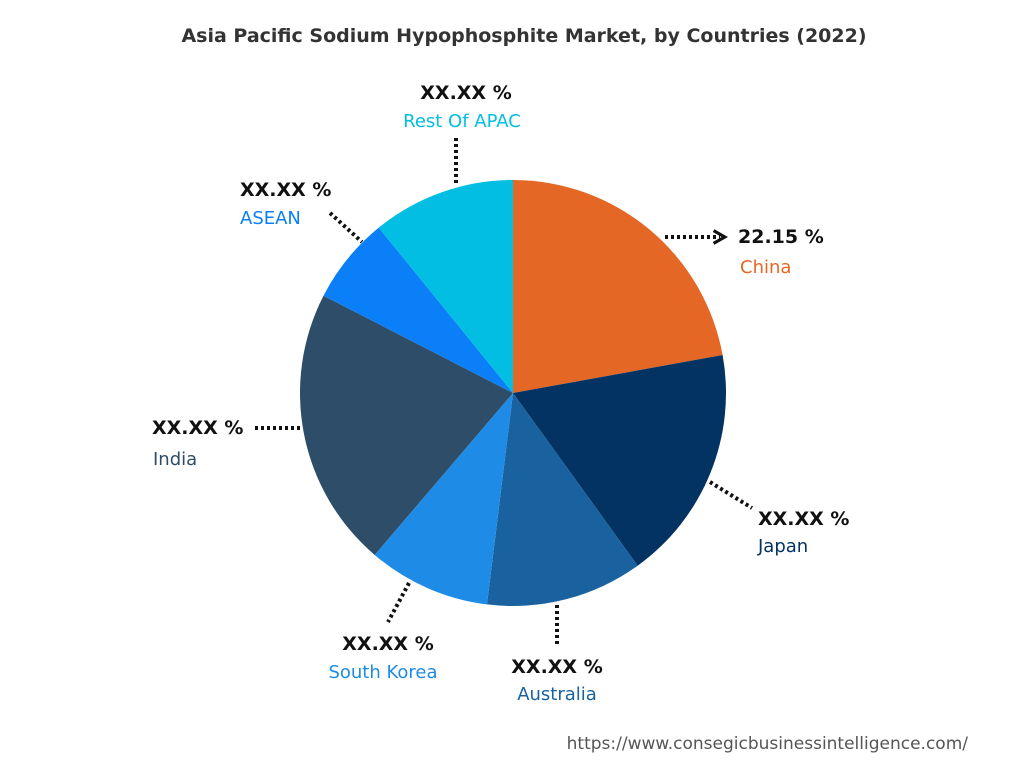 The image size is (1024, 768). What do you see at coordinates (382, 672) in the screenshot?
I see `category-label-south-korea: South Korea` at bounding box center [382, 672].